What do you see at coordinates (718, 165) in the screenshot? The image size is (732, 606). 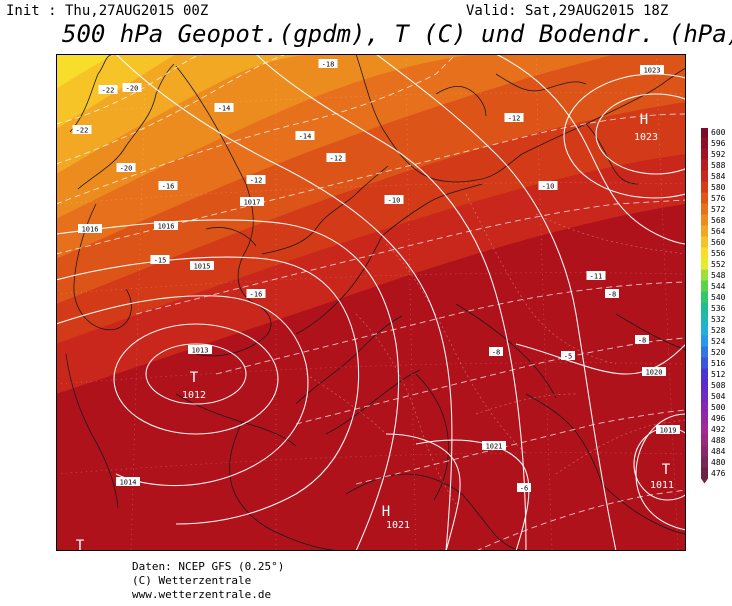 I see `legend-level: 588` at bounding box center [718, 165].